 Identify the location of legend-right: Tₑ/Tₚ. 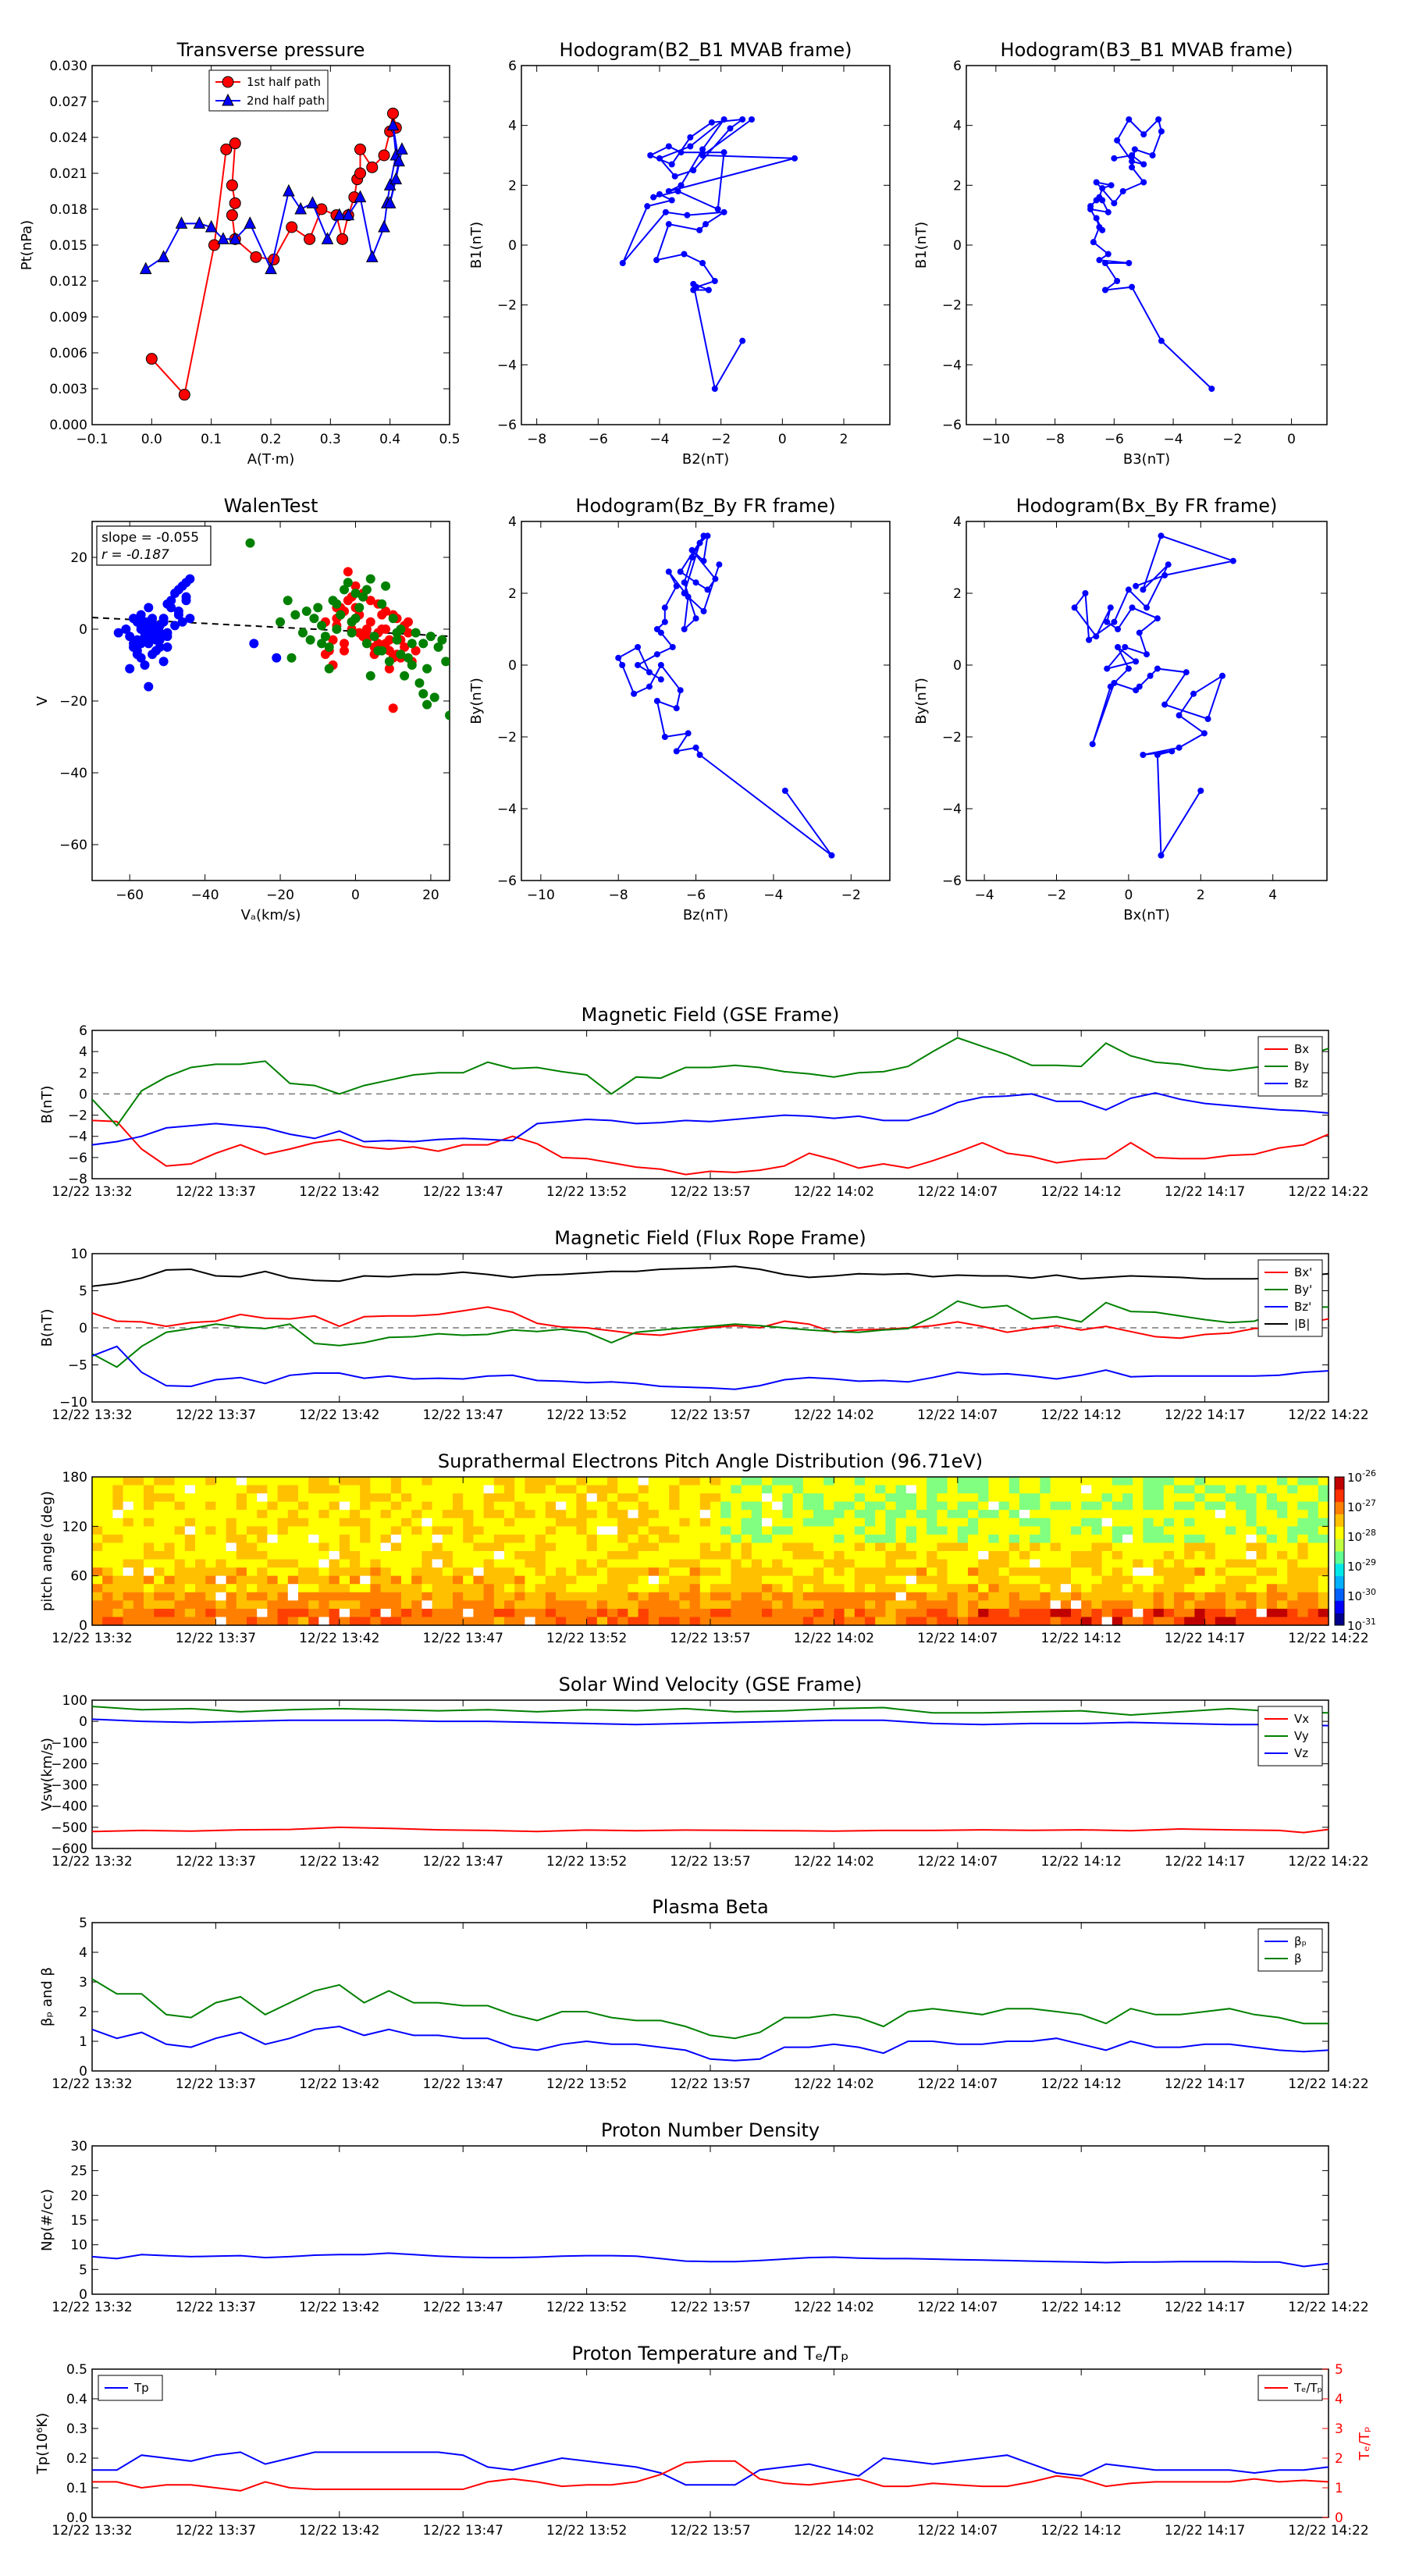
(1290, 2388).